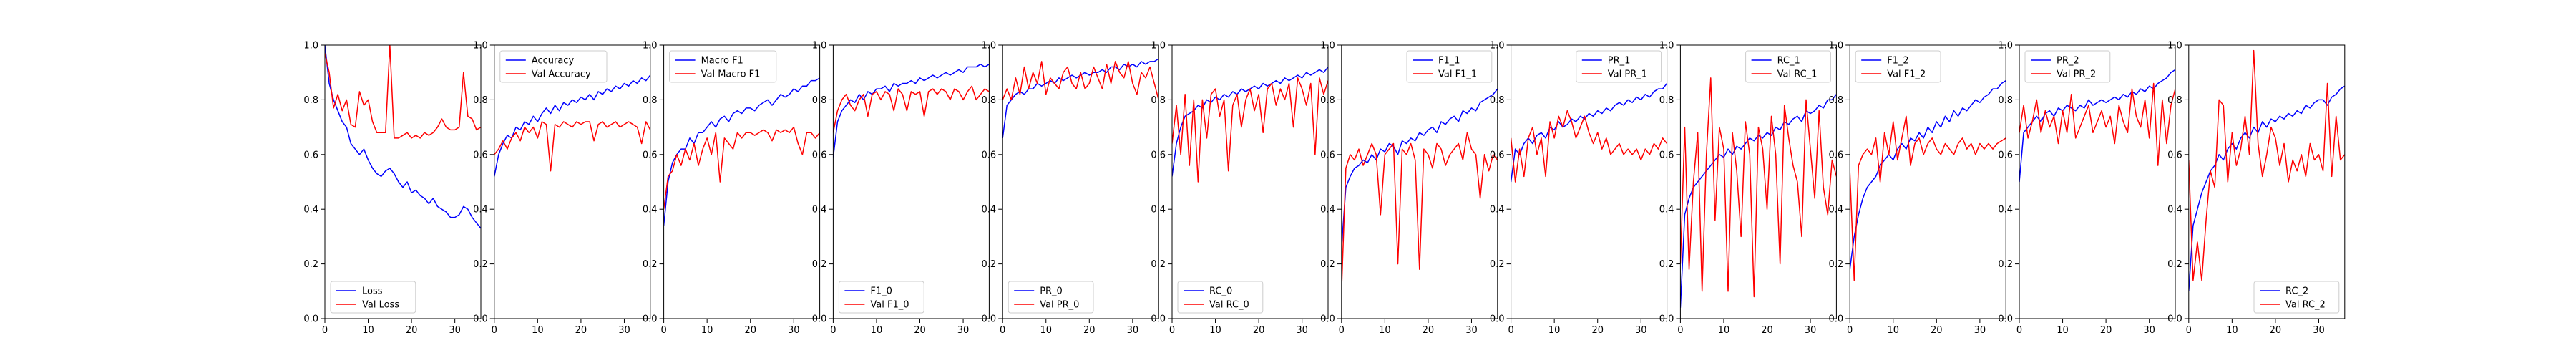  What do you see at coordinates (1579, 188) in the screenshot?
I see `subplot-8: 0 10 20 30 0.0 0.2 0.4 0.6 0.8 1.0 PR_1 Val PR_1` at bounding box center [1579, 188].